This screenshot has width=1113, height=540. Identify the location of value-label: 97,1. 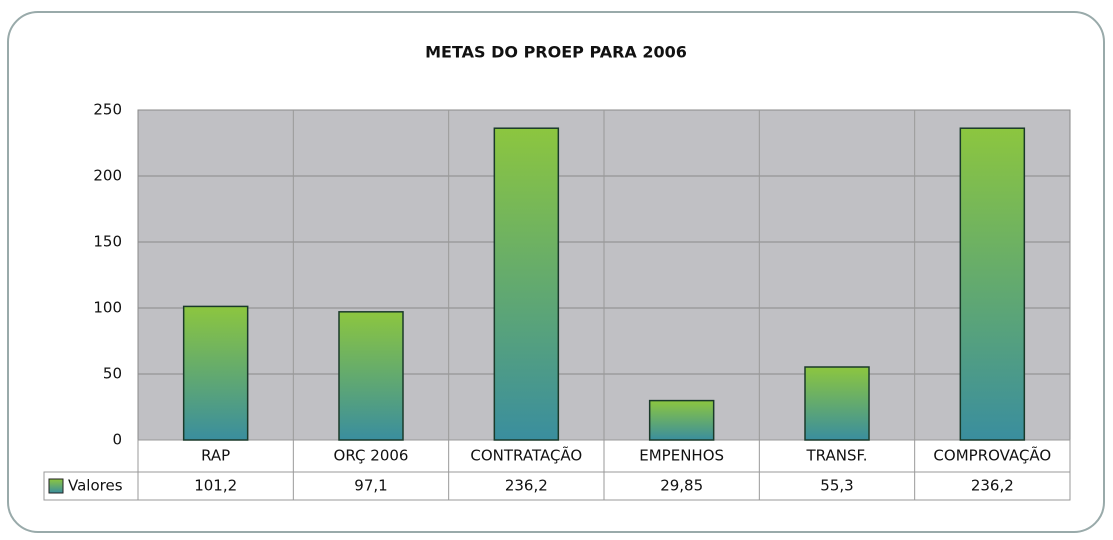
(370, 486).